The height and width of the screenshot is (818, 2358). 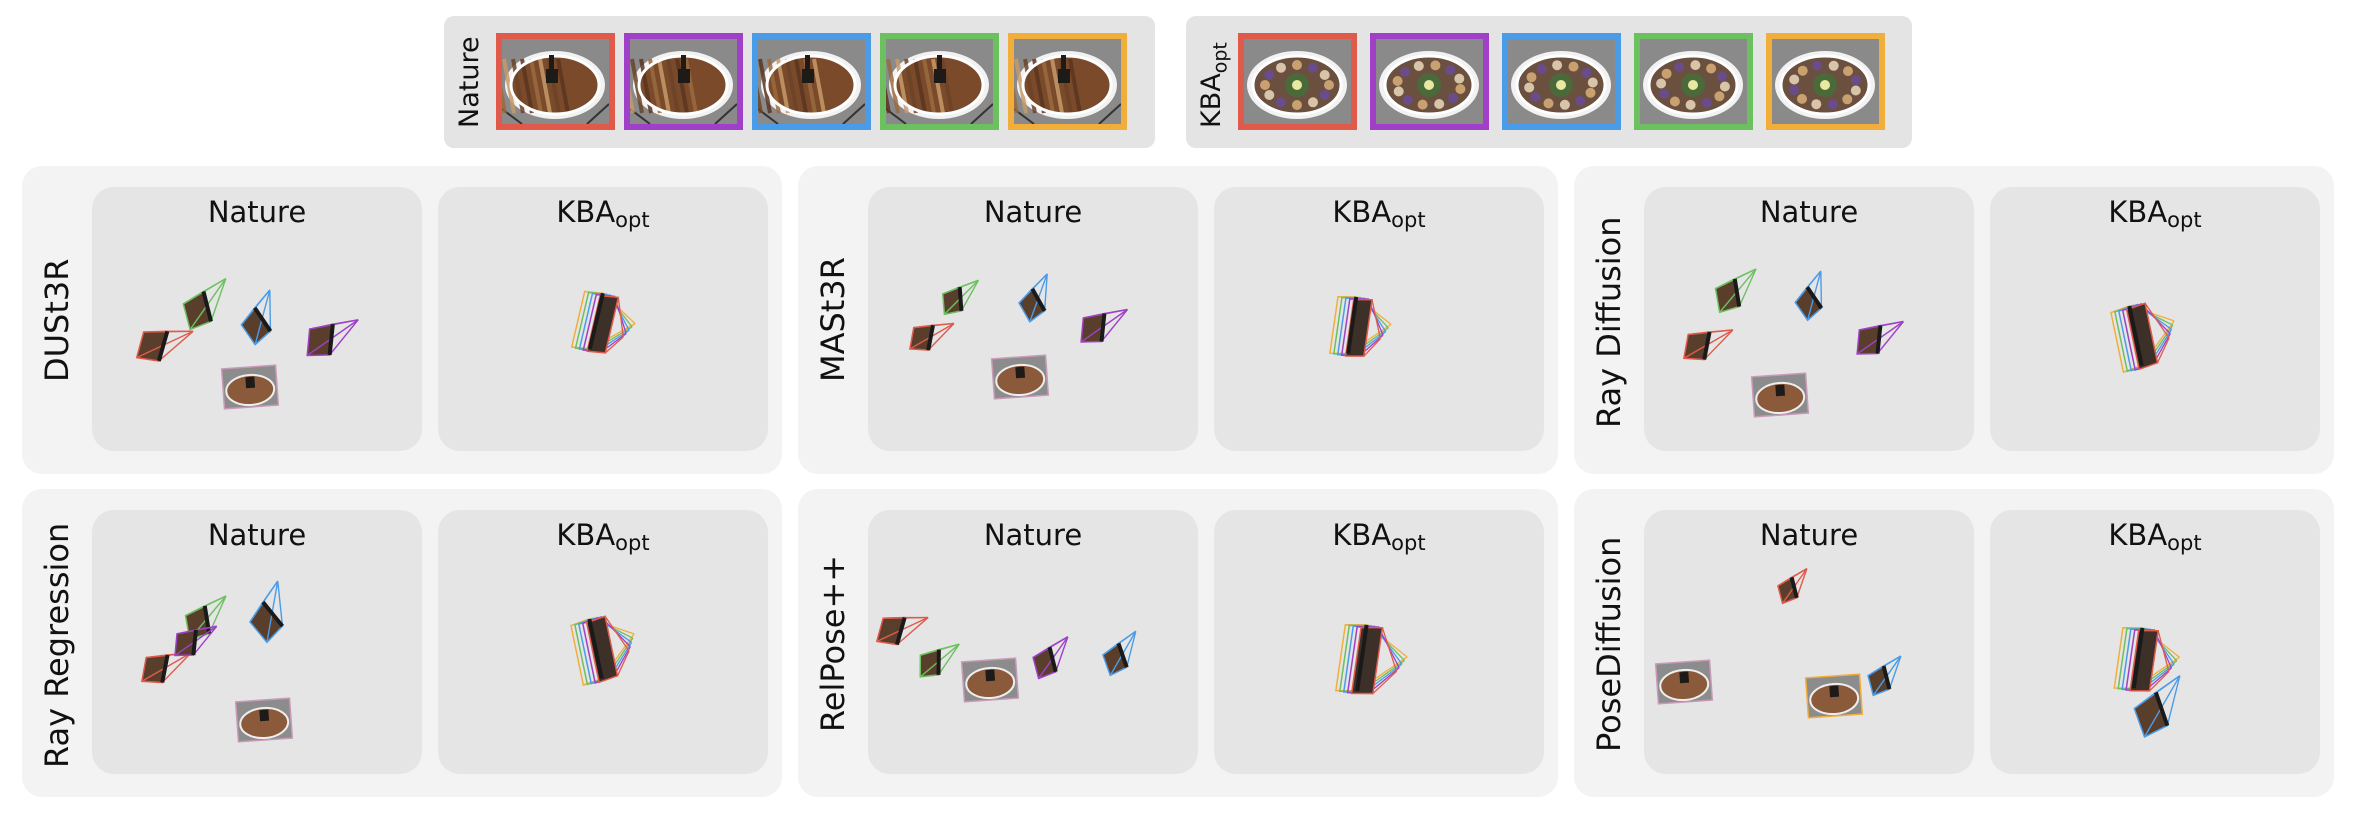 I want to click on method-label: MASt3R, so click(x=833, y=319).